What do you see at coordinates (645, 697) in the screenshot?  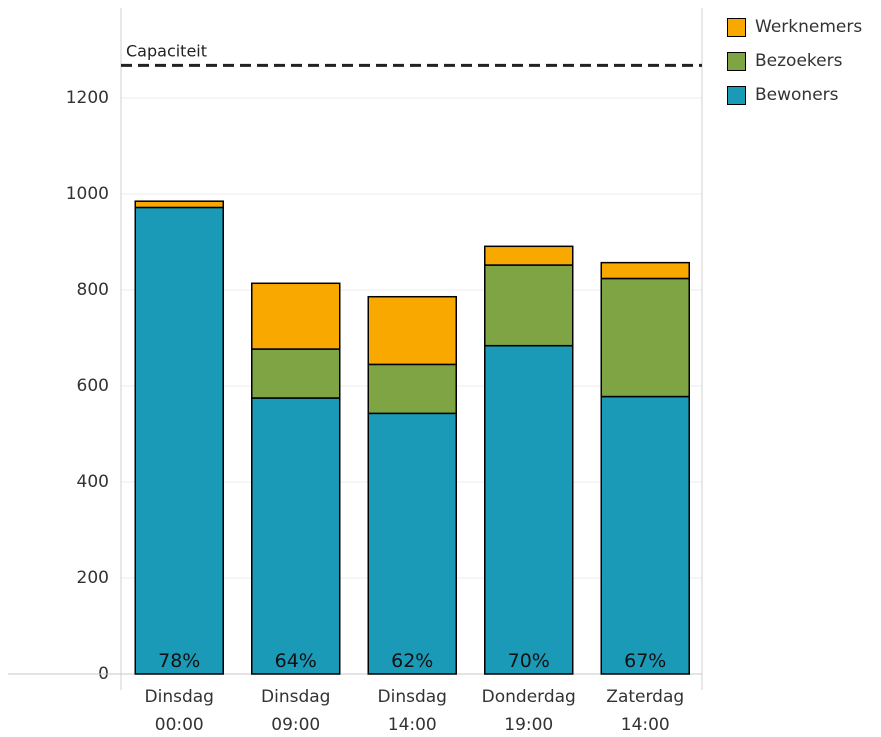 I see `x-tick-label: Zaterdag` at bounding box center [645, 697].